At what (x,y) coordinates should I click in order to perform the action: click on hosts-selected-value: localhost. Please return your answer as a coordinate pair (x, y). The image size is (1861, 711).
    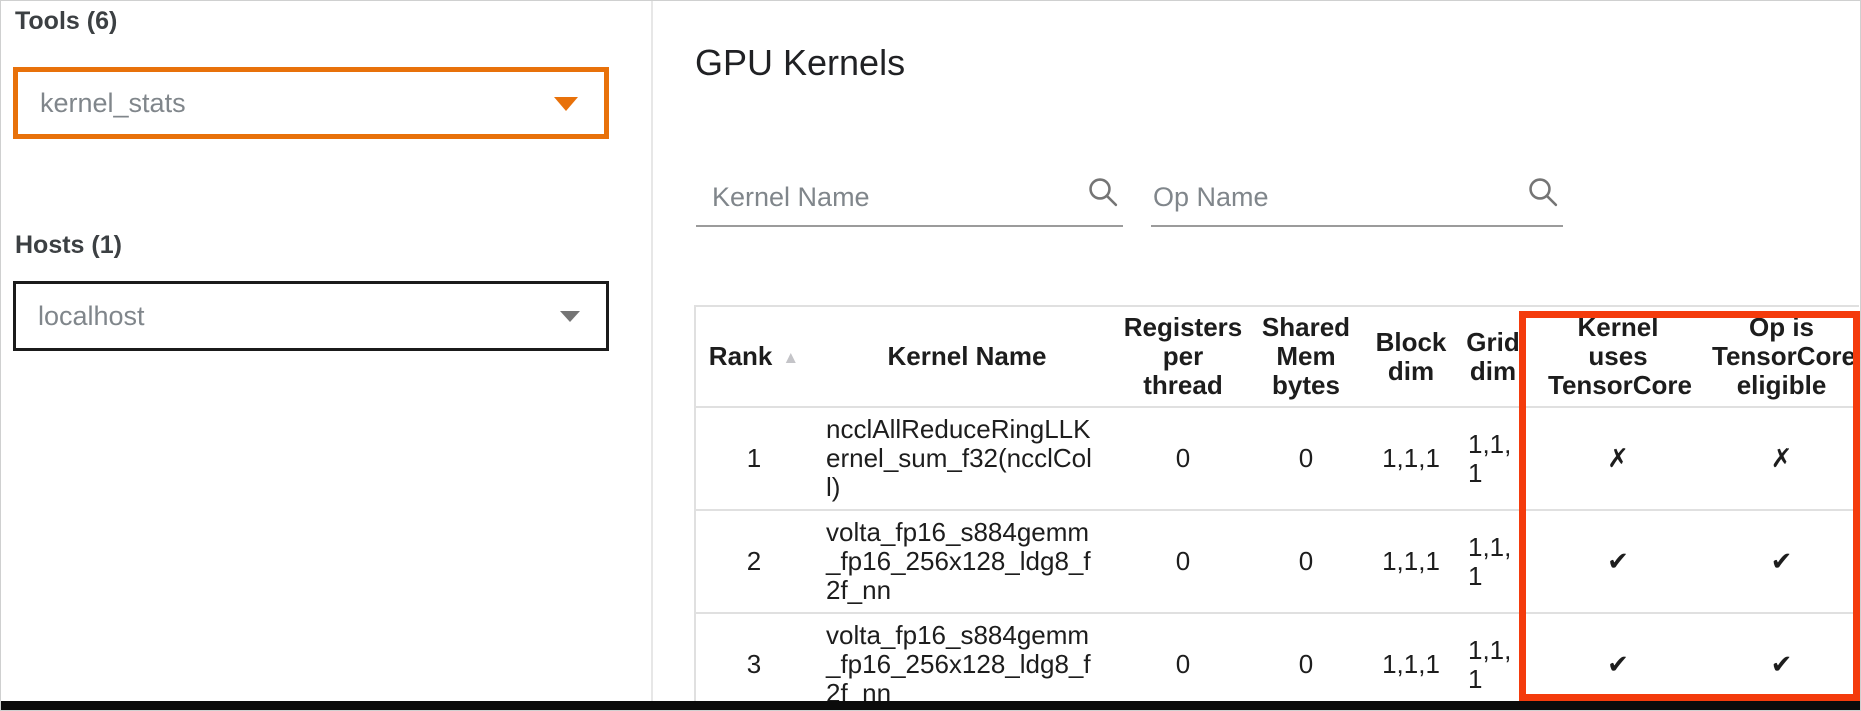
    Looking at the image, I should click on (91, 315).